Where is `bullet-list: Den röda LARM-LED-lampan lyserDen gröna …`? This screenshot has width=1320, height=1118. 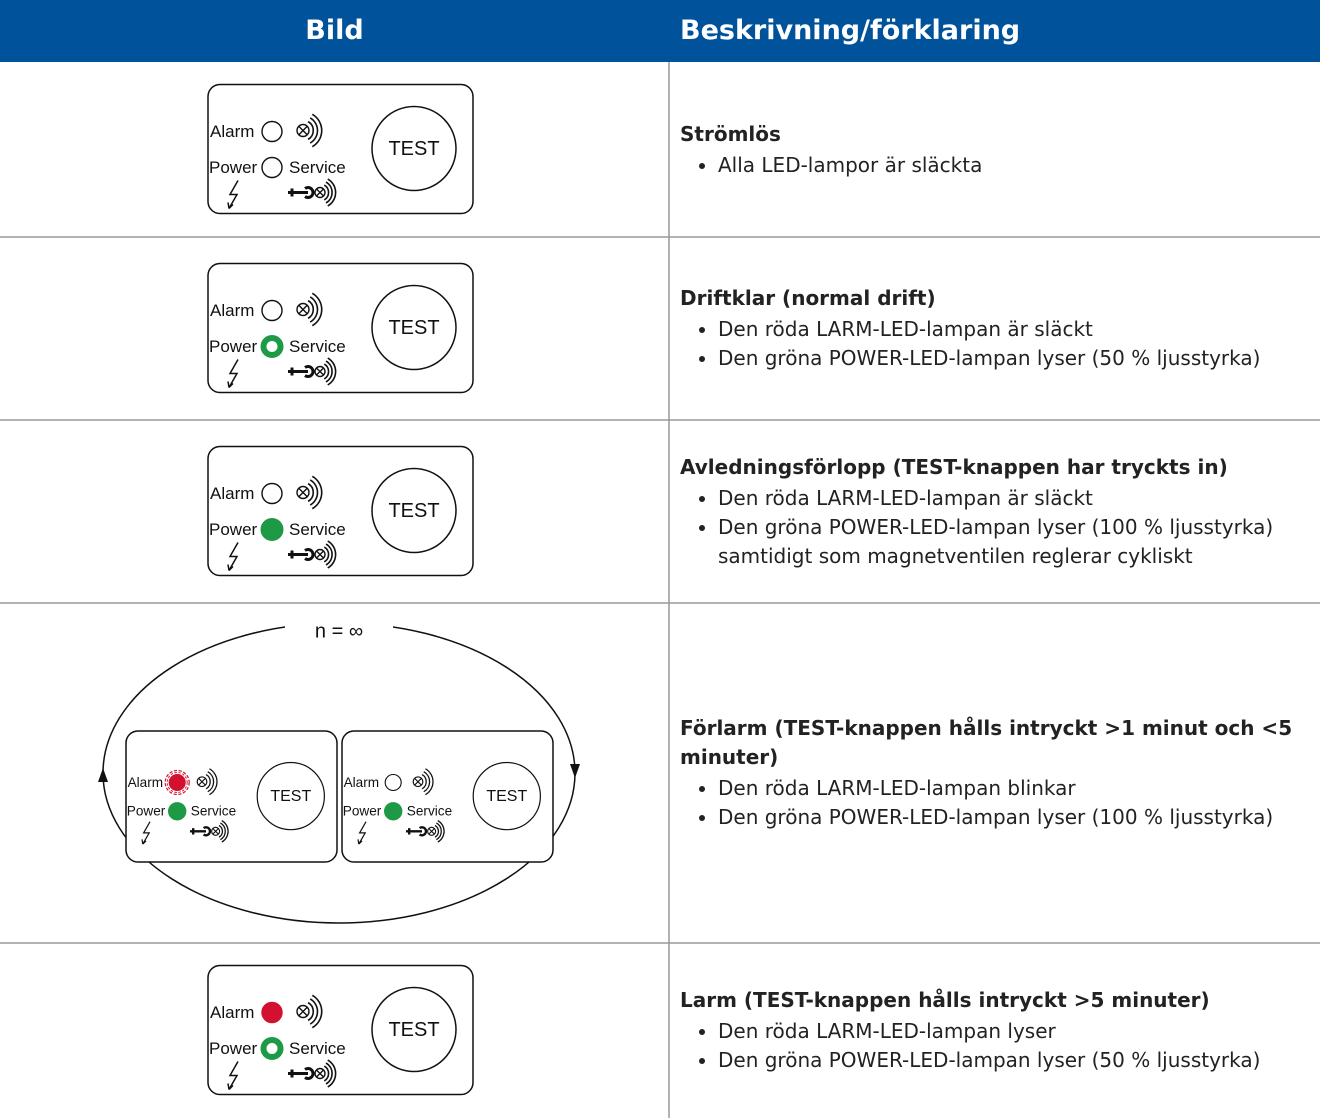 bullet-list: Den röda LARM-LED-lampan lyserDen gröna … is located at coordinates (998, 1046).